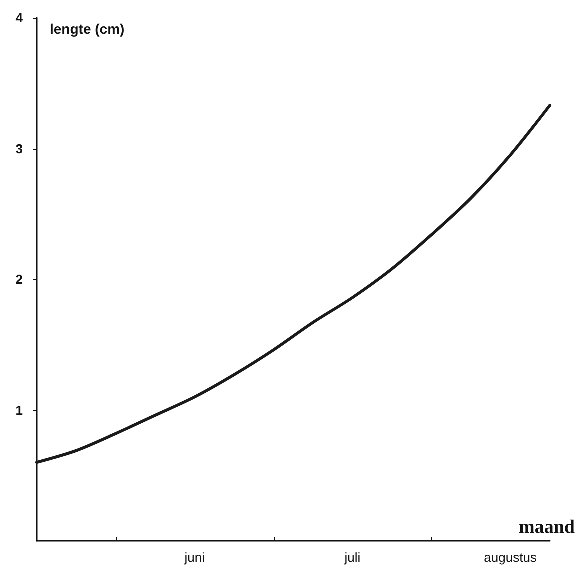 The width and height of the screenshot is (579, 575). What do you see at coordinates (87, 29) in the screenshot?
I see `y-axis-title: lengte (cm)` at bounding box center [87, 29].